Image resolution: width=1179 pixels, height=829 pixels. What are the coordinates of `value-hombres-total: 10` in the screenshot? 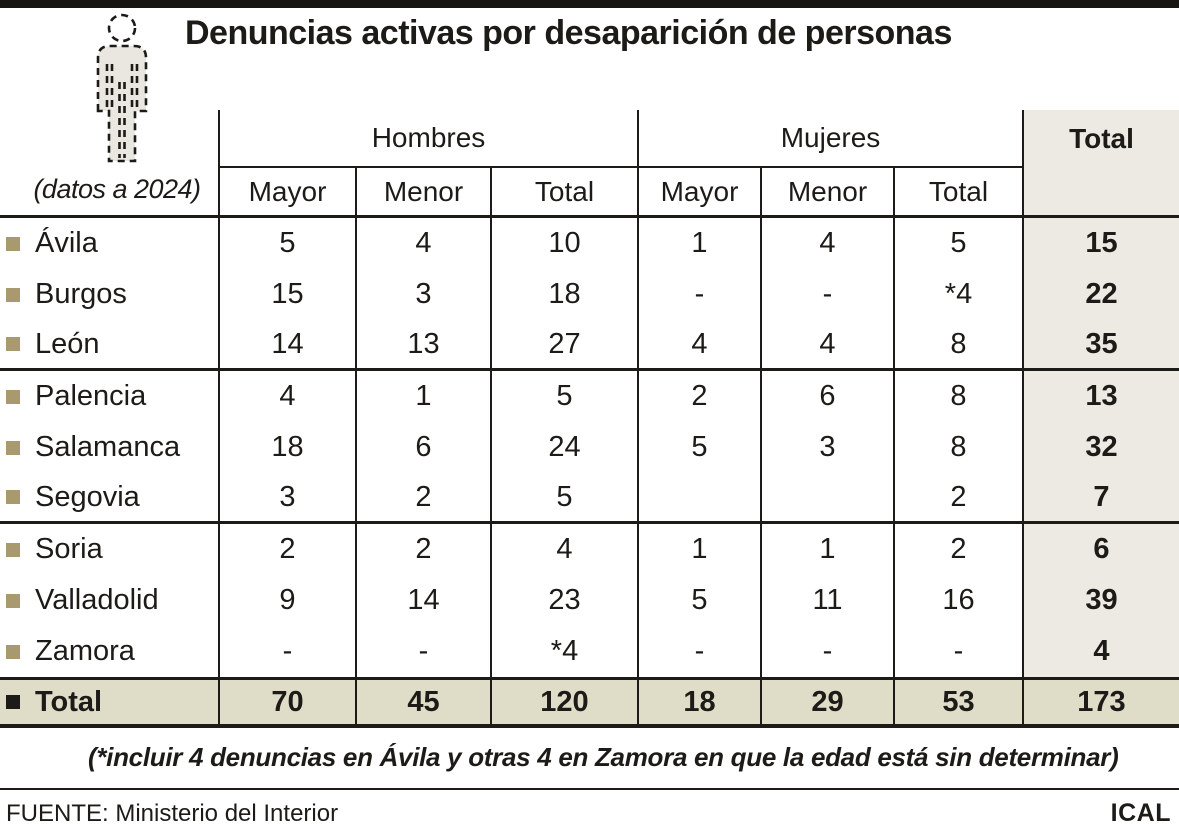 It's located at (563, 243).